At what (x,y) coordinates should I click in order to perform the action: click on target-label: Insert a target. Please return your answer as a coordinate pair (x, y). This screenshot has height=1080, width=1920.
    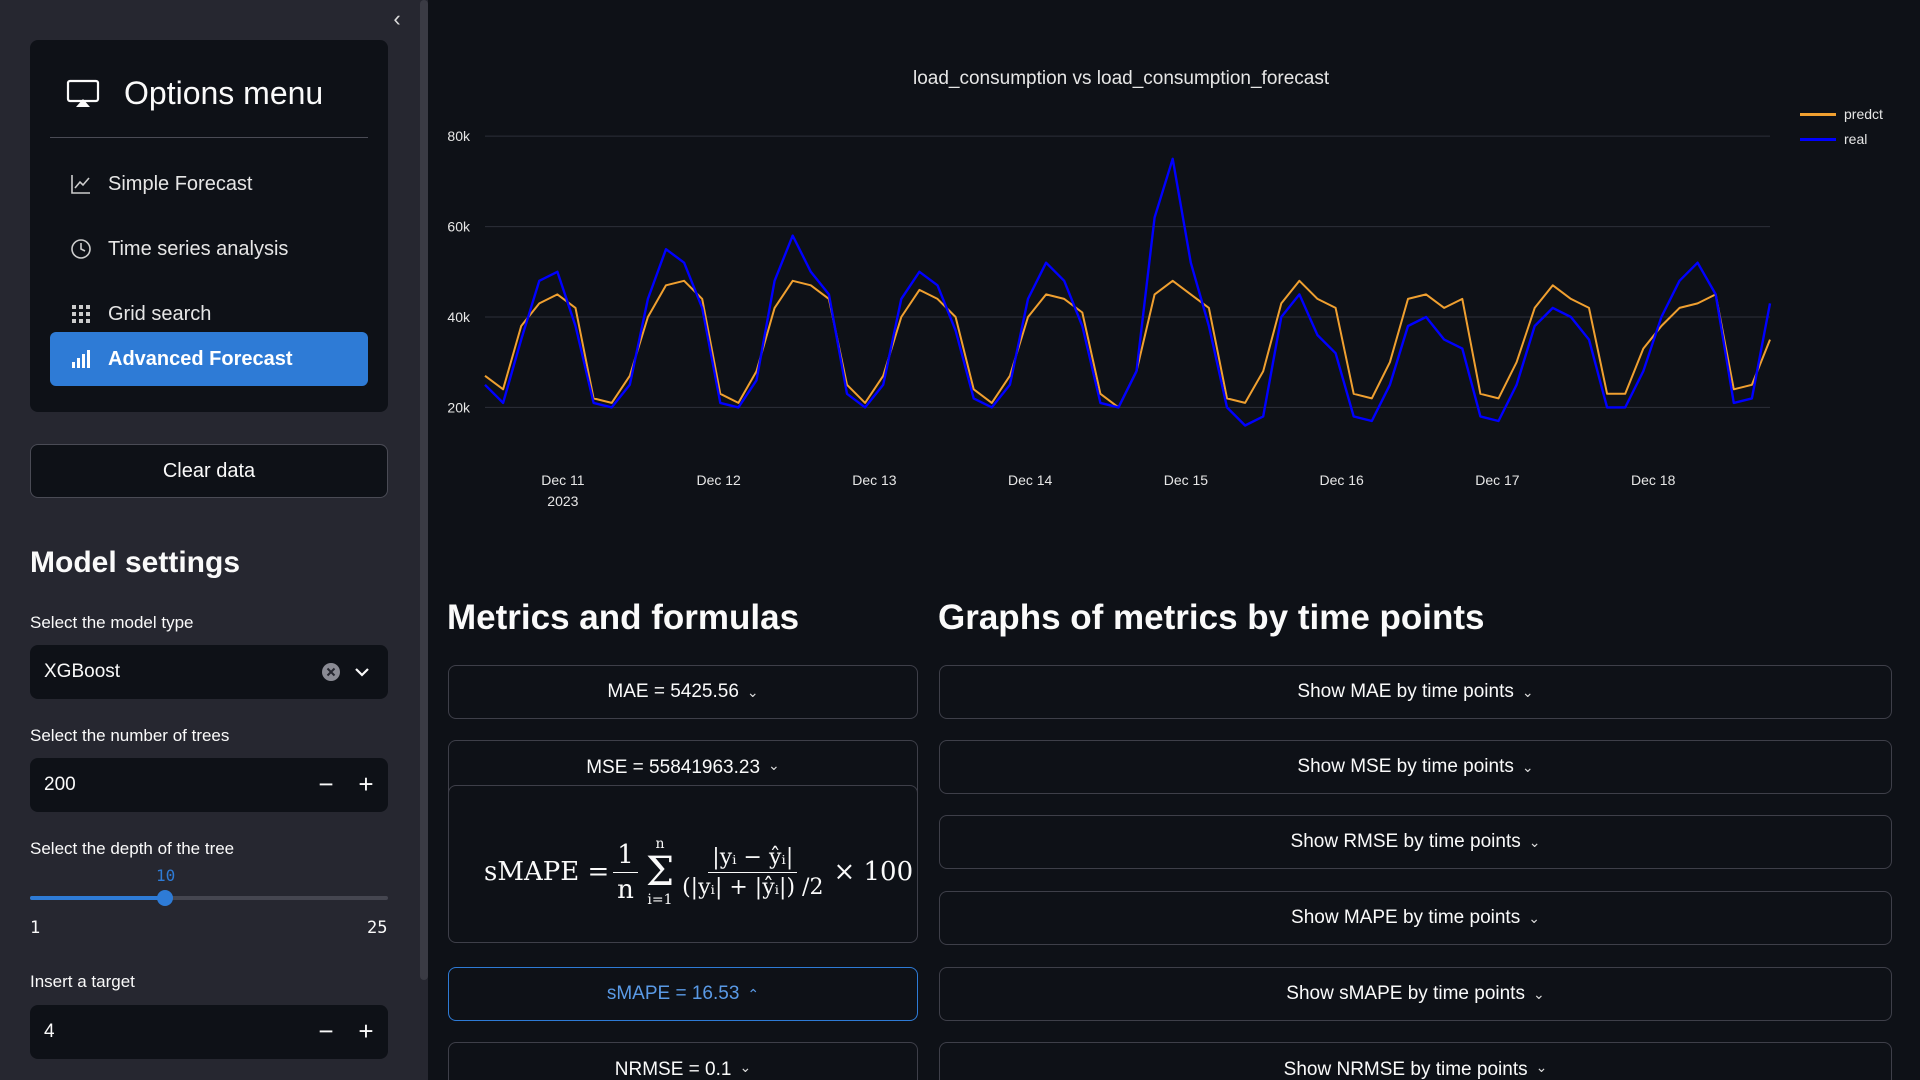
    Looking at the image, I should click on (82, 981).